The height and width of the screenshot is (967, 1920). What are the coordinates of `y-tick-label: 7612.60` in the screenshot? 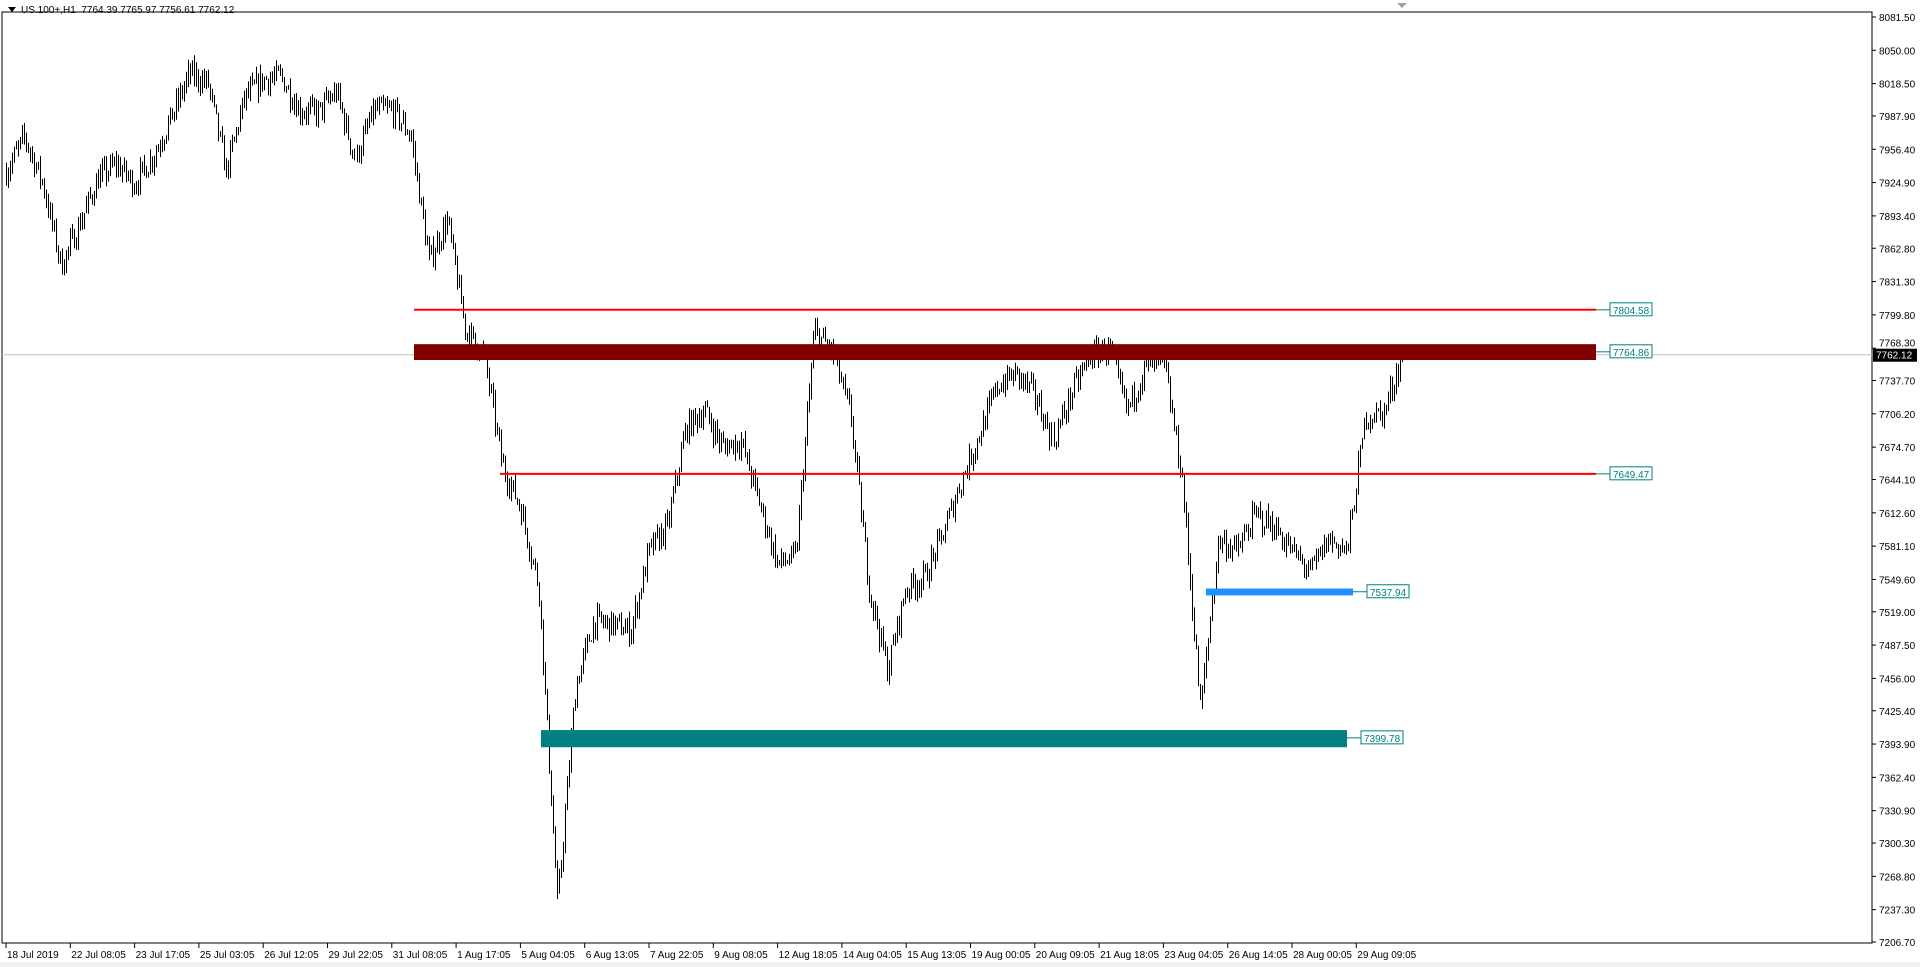 It's located at (1897, 514).